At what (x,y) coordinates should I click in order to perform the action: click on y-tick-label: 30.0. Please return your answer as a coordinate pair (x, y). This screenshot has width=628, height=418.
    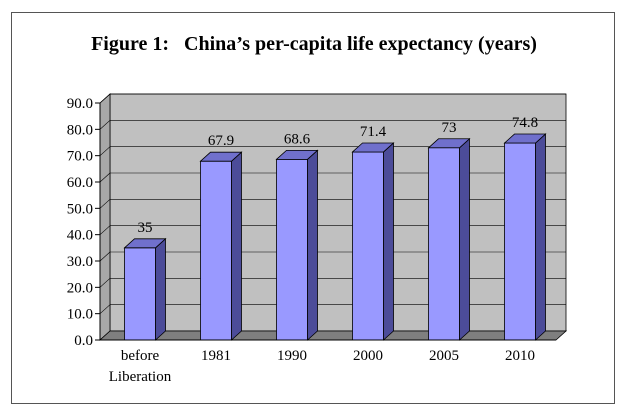
    Looking at the image, I should click on (80, 262).